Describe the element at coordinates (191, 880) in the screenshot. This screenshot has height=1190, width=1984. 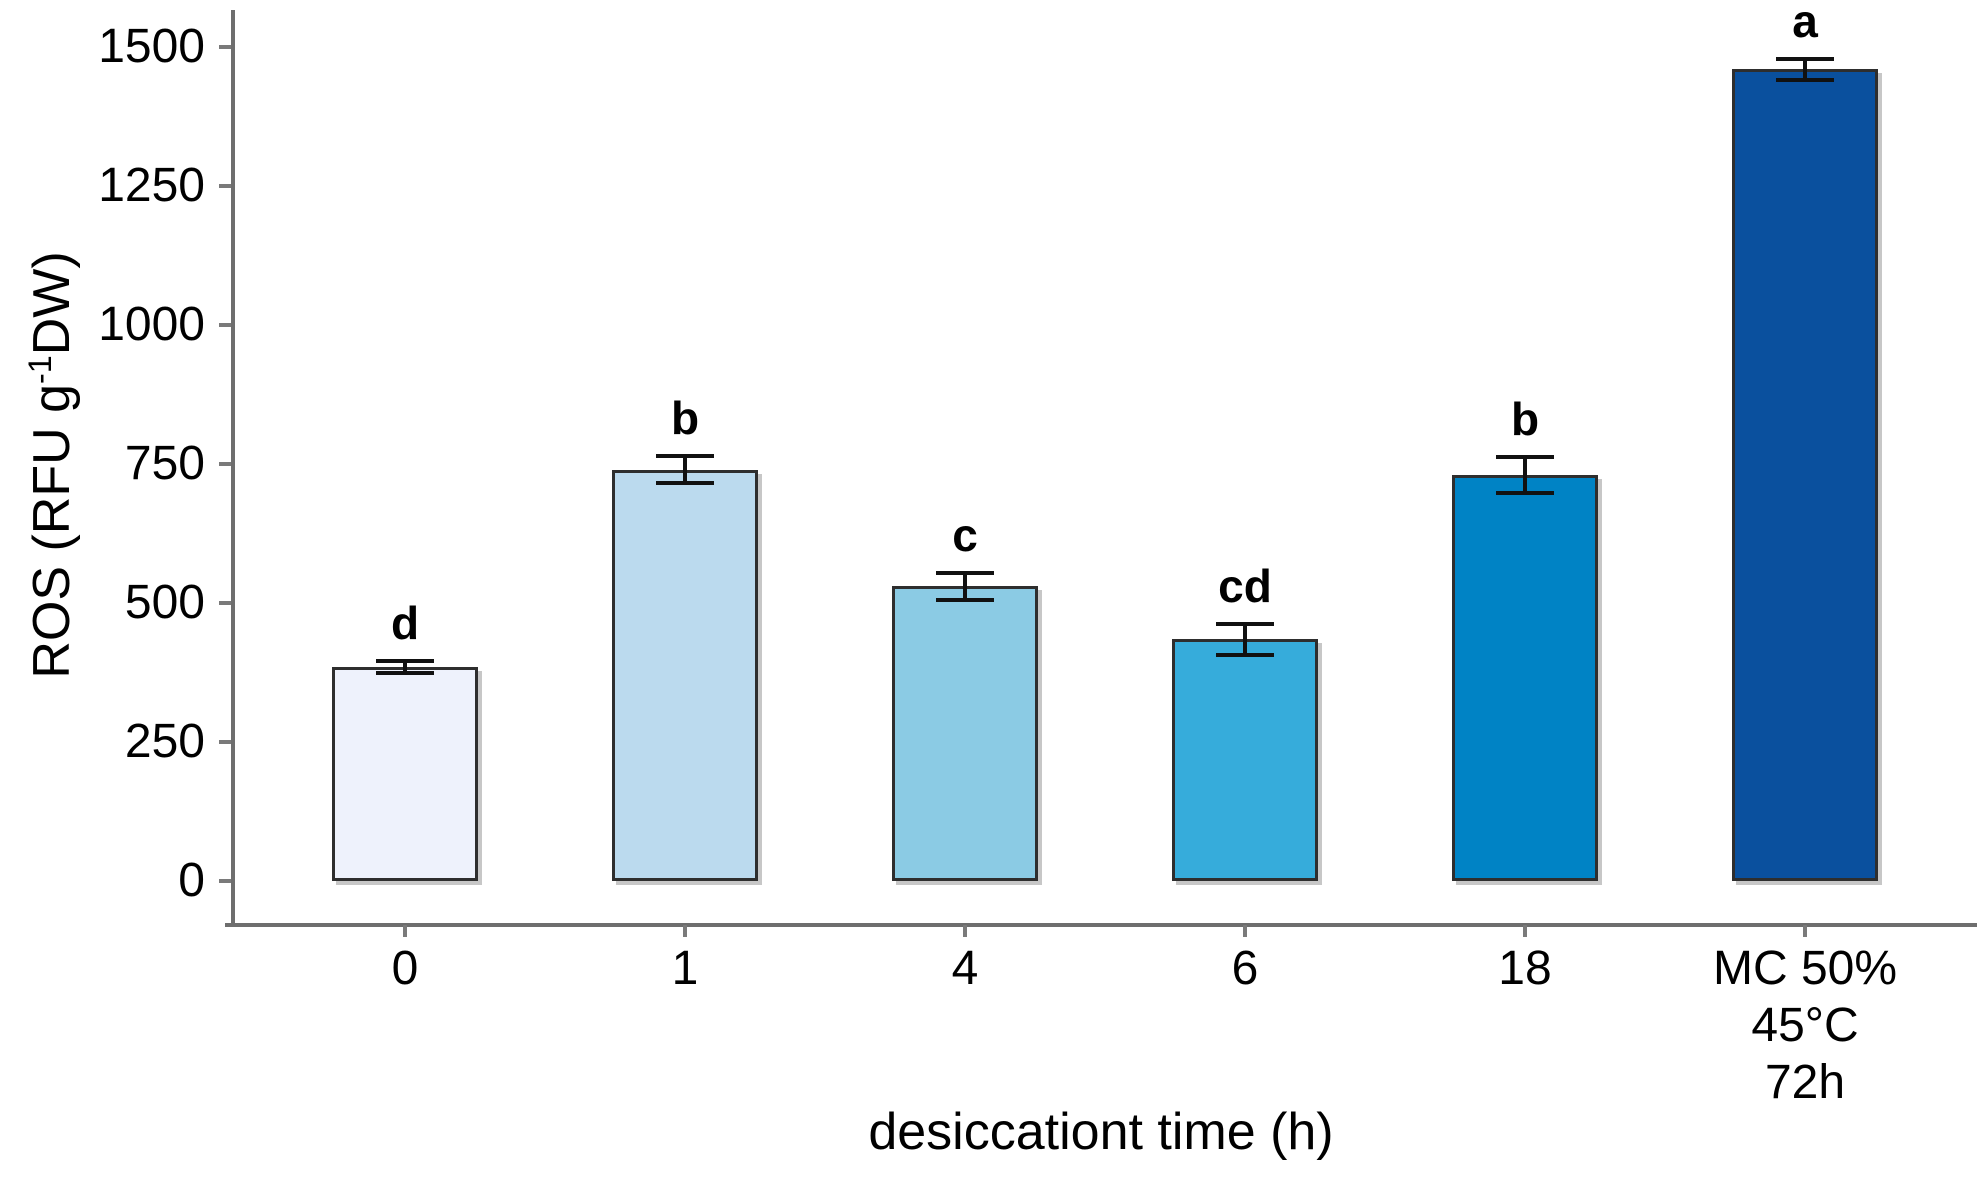
I see `y-tick-label-0: 0` at that location.